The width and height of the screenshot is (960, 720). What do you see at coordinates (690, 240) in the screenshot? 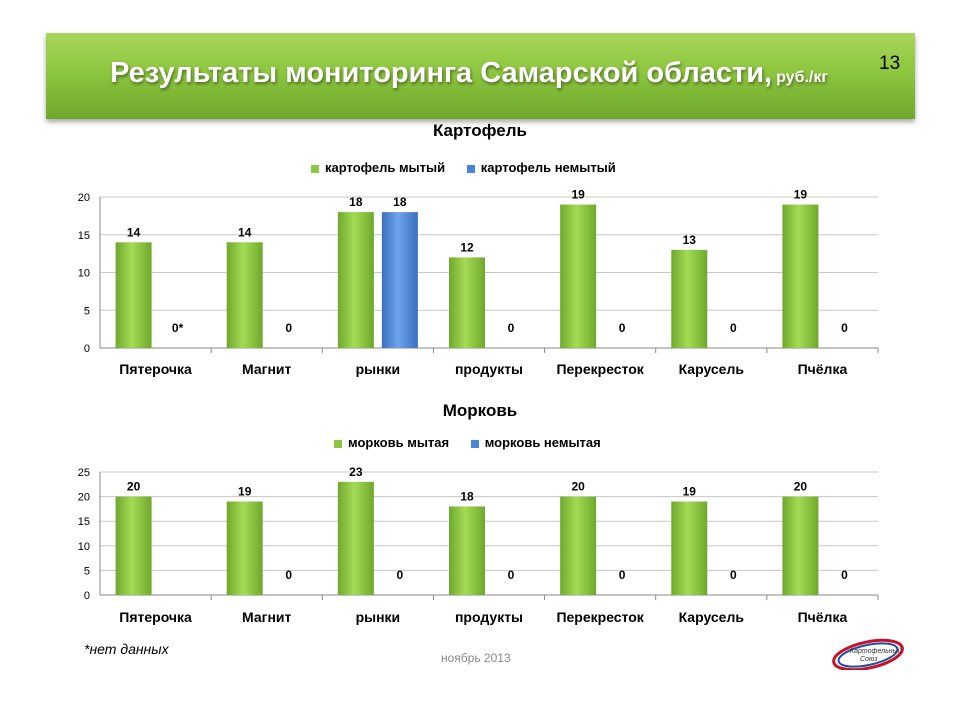
I see `data-label: 13` at bounding box center [690, 240].